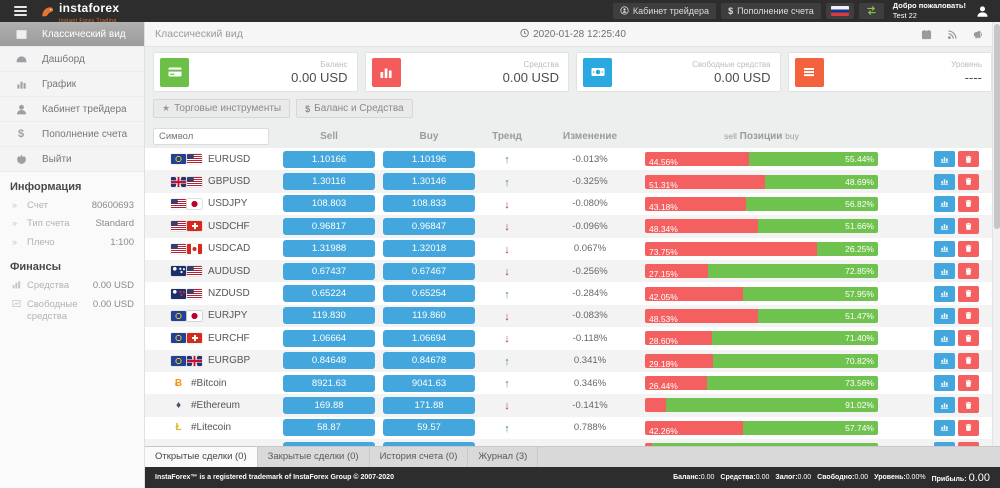  I want to click on buy-price-button: 1.32018, so click(429, 249).